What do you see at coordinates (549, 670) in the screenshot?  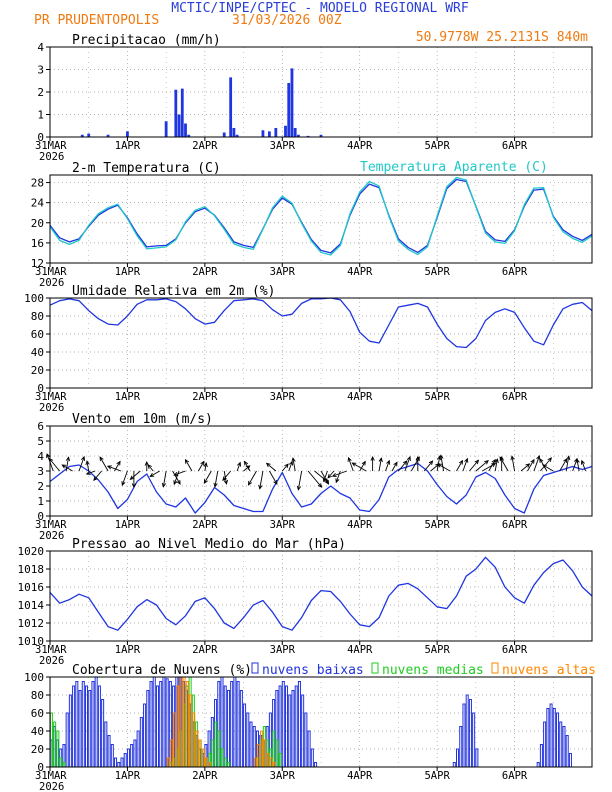 I see `cloud-legend-label: nuvens altas` at bounding box center [549, 670].